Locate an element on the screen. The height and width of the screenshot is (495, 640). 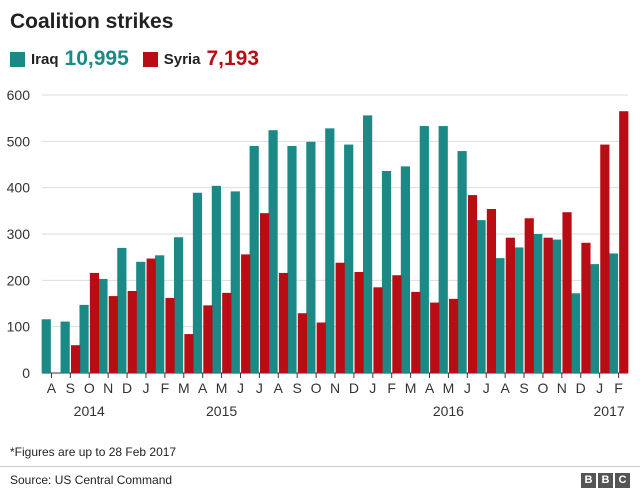
legend-total-iraq: 10,995 is located at coordinates (96, 58).